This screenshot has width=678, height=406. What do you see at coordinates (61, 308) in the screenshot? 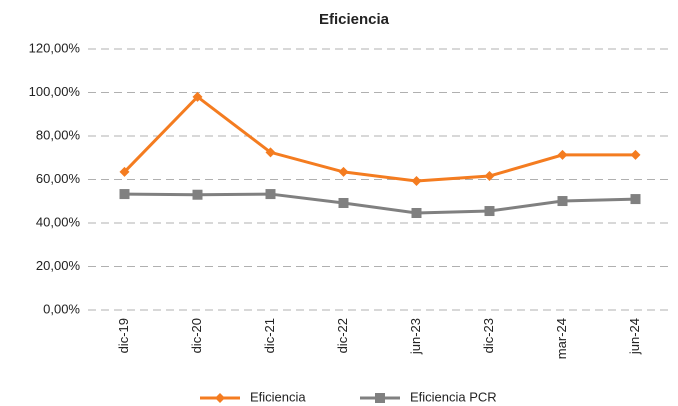
I see `y-tick-label: 0,00%` at bounding box center [61, 308].